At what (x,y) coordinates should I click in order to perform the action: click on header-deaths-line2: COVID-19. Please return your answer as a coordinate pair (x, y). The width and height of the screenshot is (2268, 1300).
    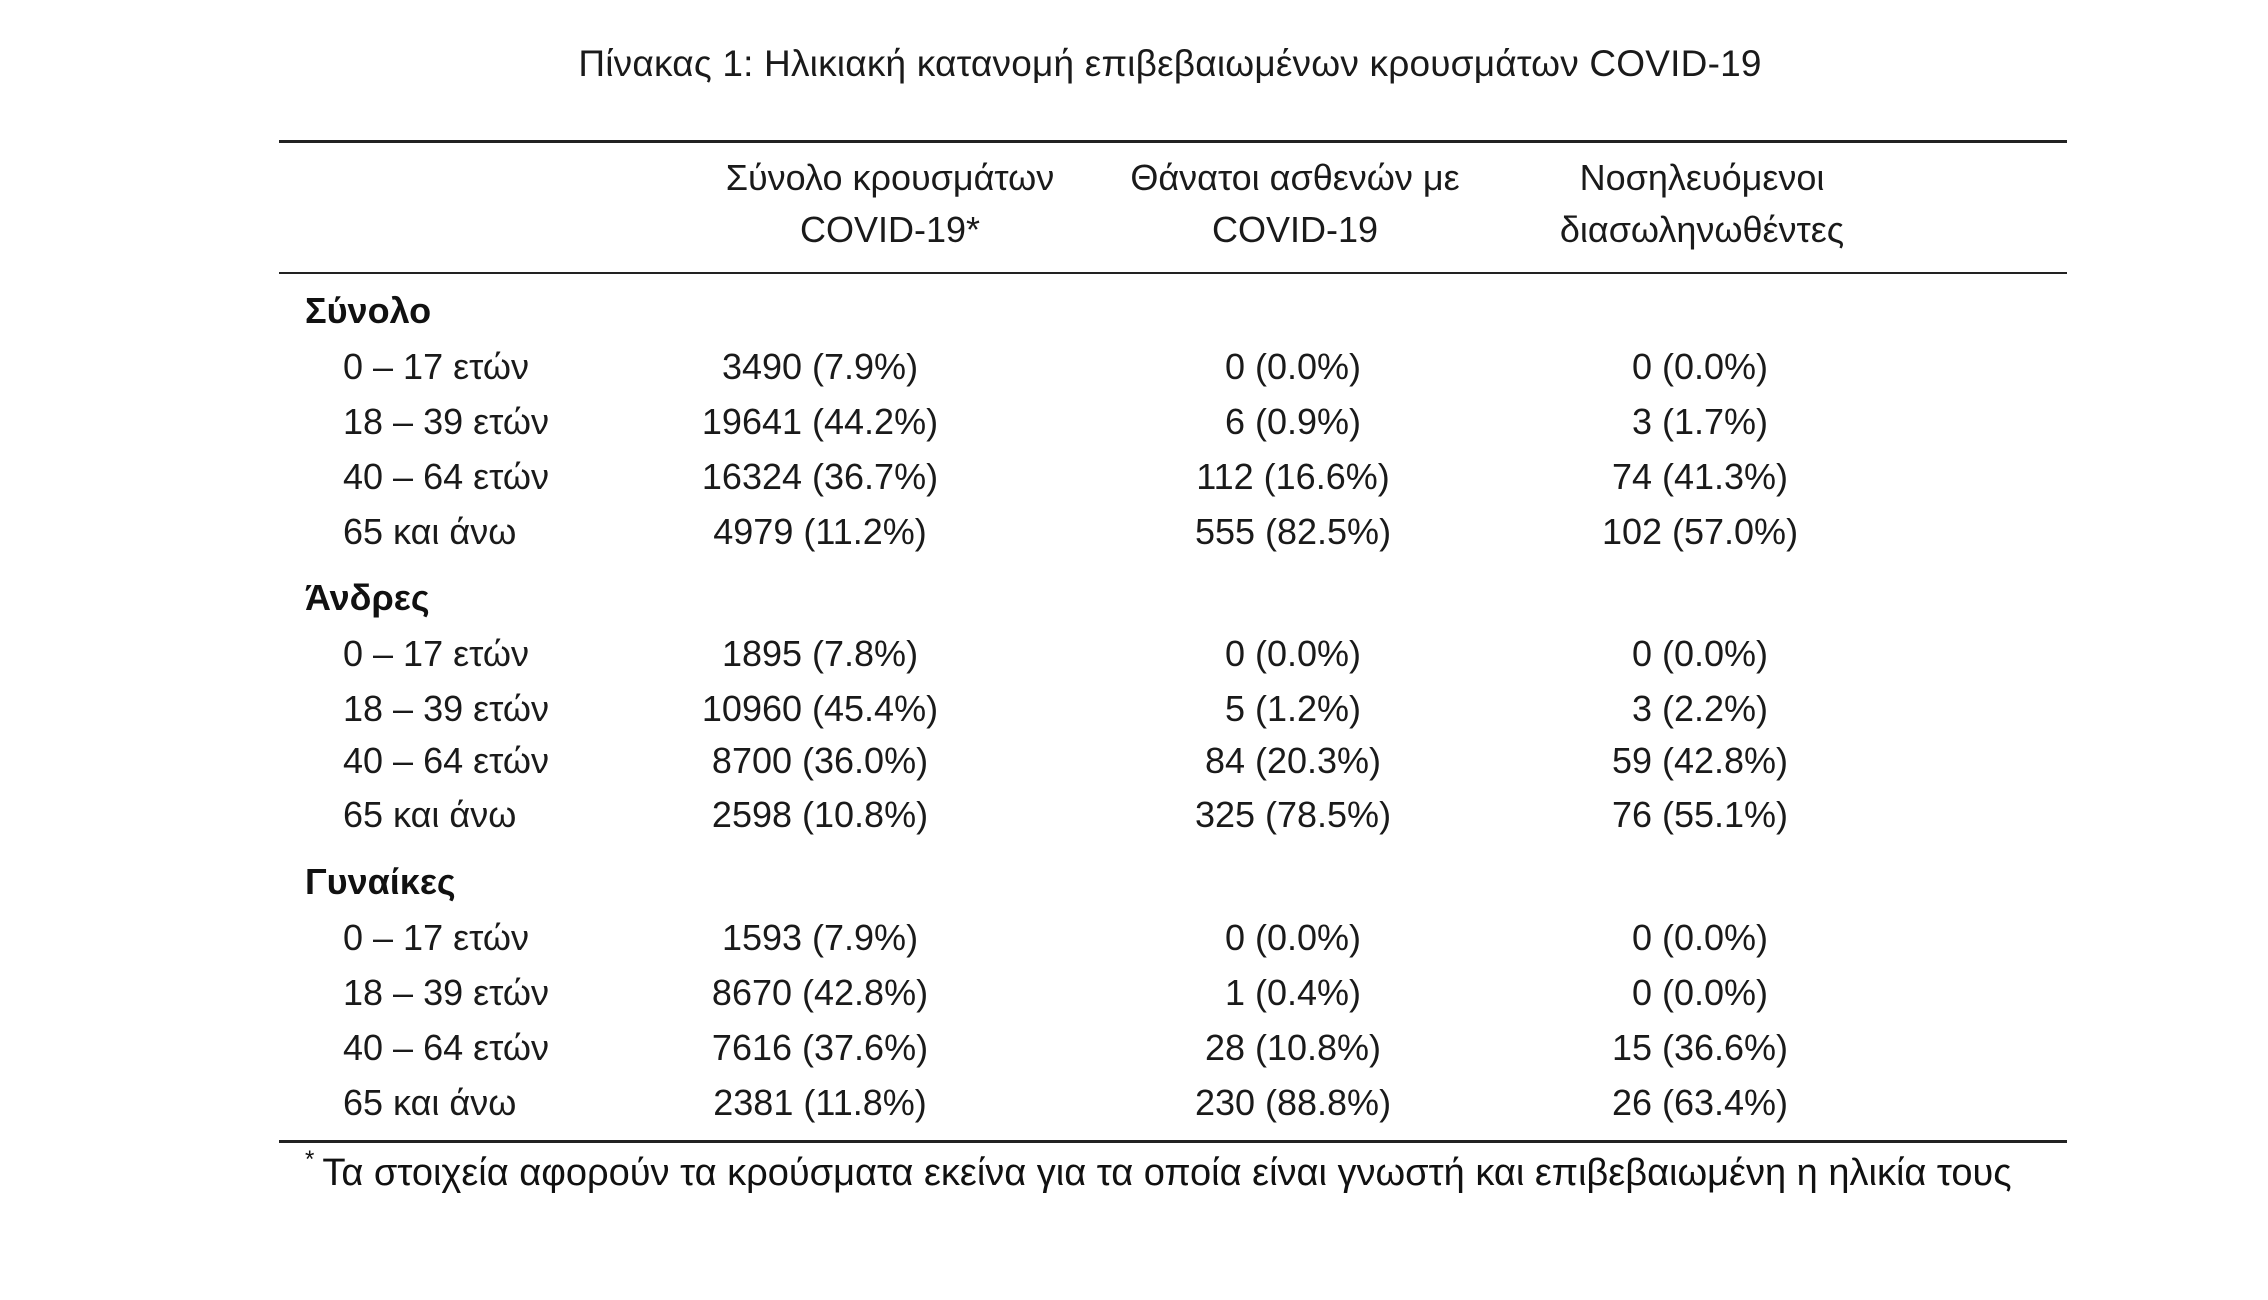
    Looking at the image, I should click on (1295, 229).